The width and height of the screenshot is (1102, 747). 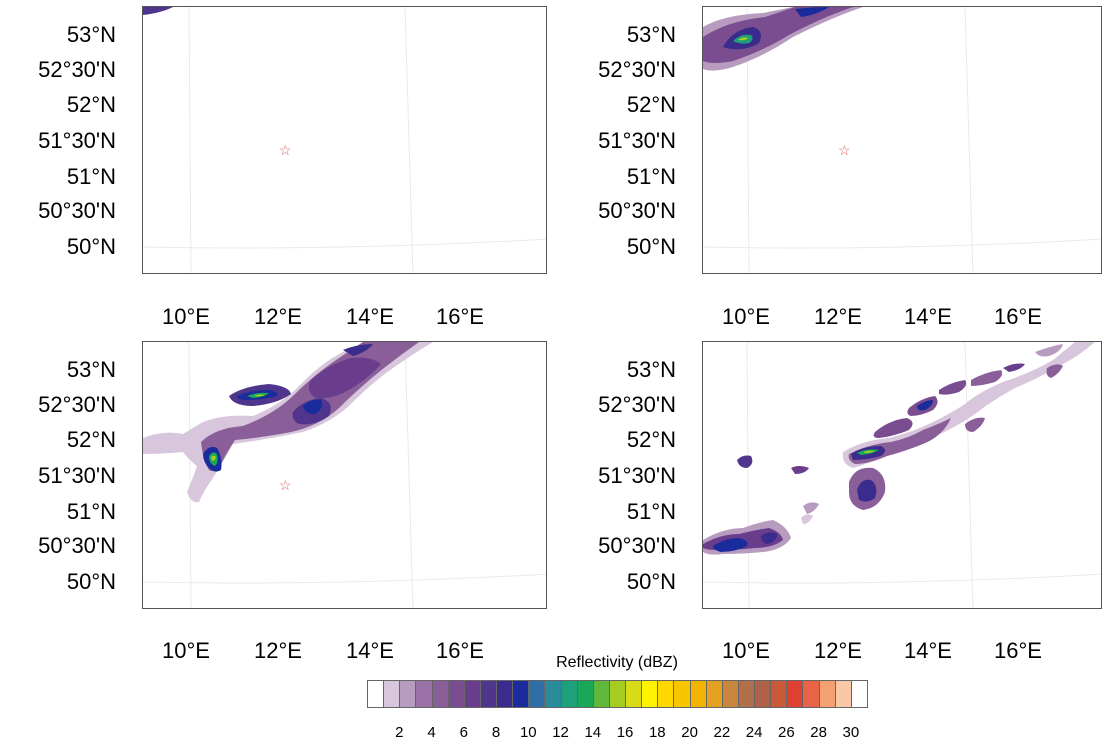 What do you see at coordinates (818, 732) in the screenshot?
I see `colorbar-tick-label: 28` at bounding box center [818, 732].